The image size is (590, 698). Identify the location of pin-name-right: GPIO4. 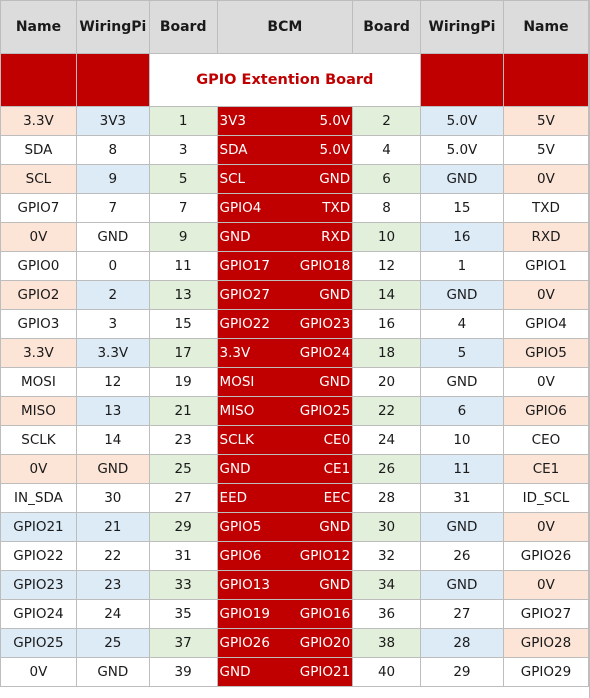
(546, 324).